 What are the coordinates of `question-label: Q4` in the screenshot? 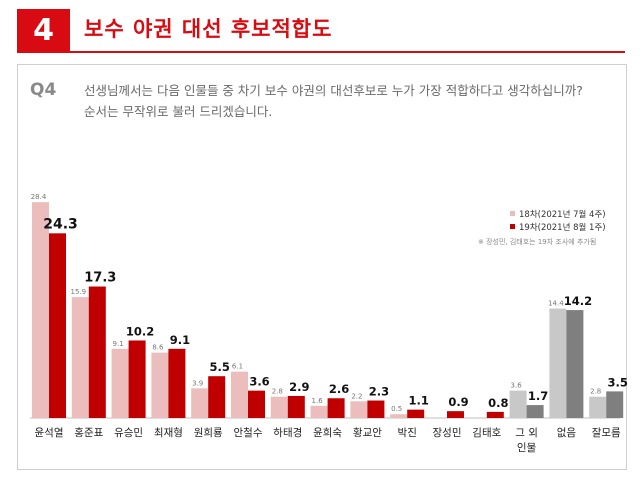 It's located at (43, 90).